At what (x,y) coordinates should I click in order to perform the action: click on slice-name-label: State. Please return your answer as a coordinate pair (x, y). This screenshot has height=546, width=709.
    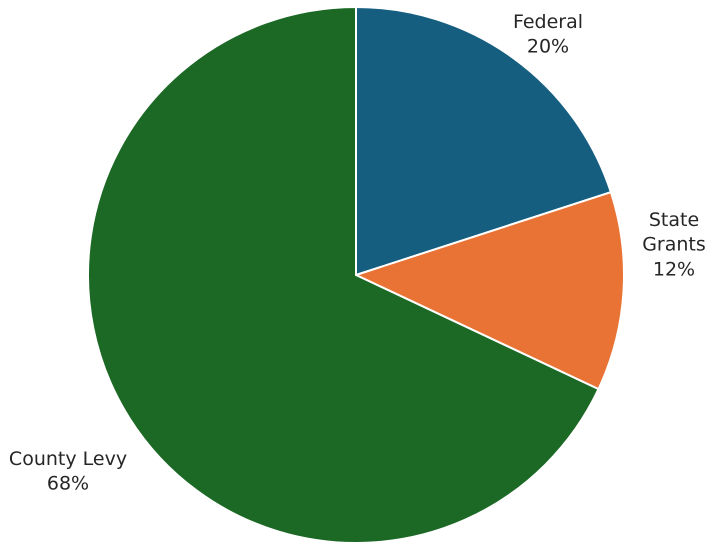
    Looking at the image, I should click on (674, 220).